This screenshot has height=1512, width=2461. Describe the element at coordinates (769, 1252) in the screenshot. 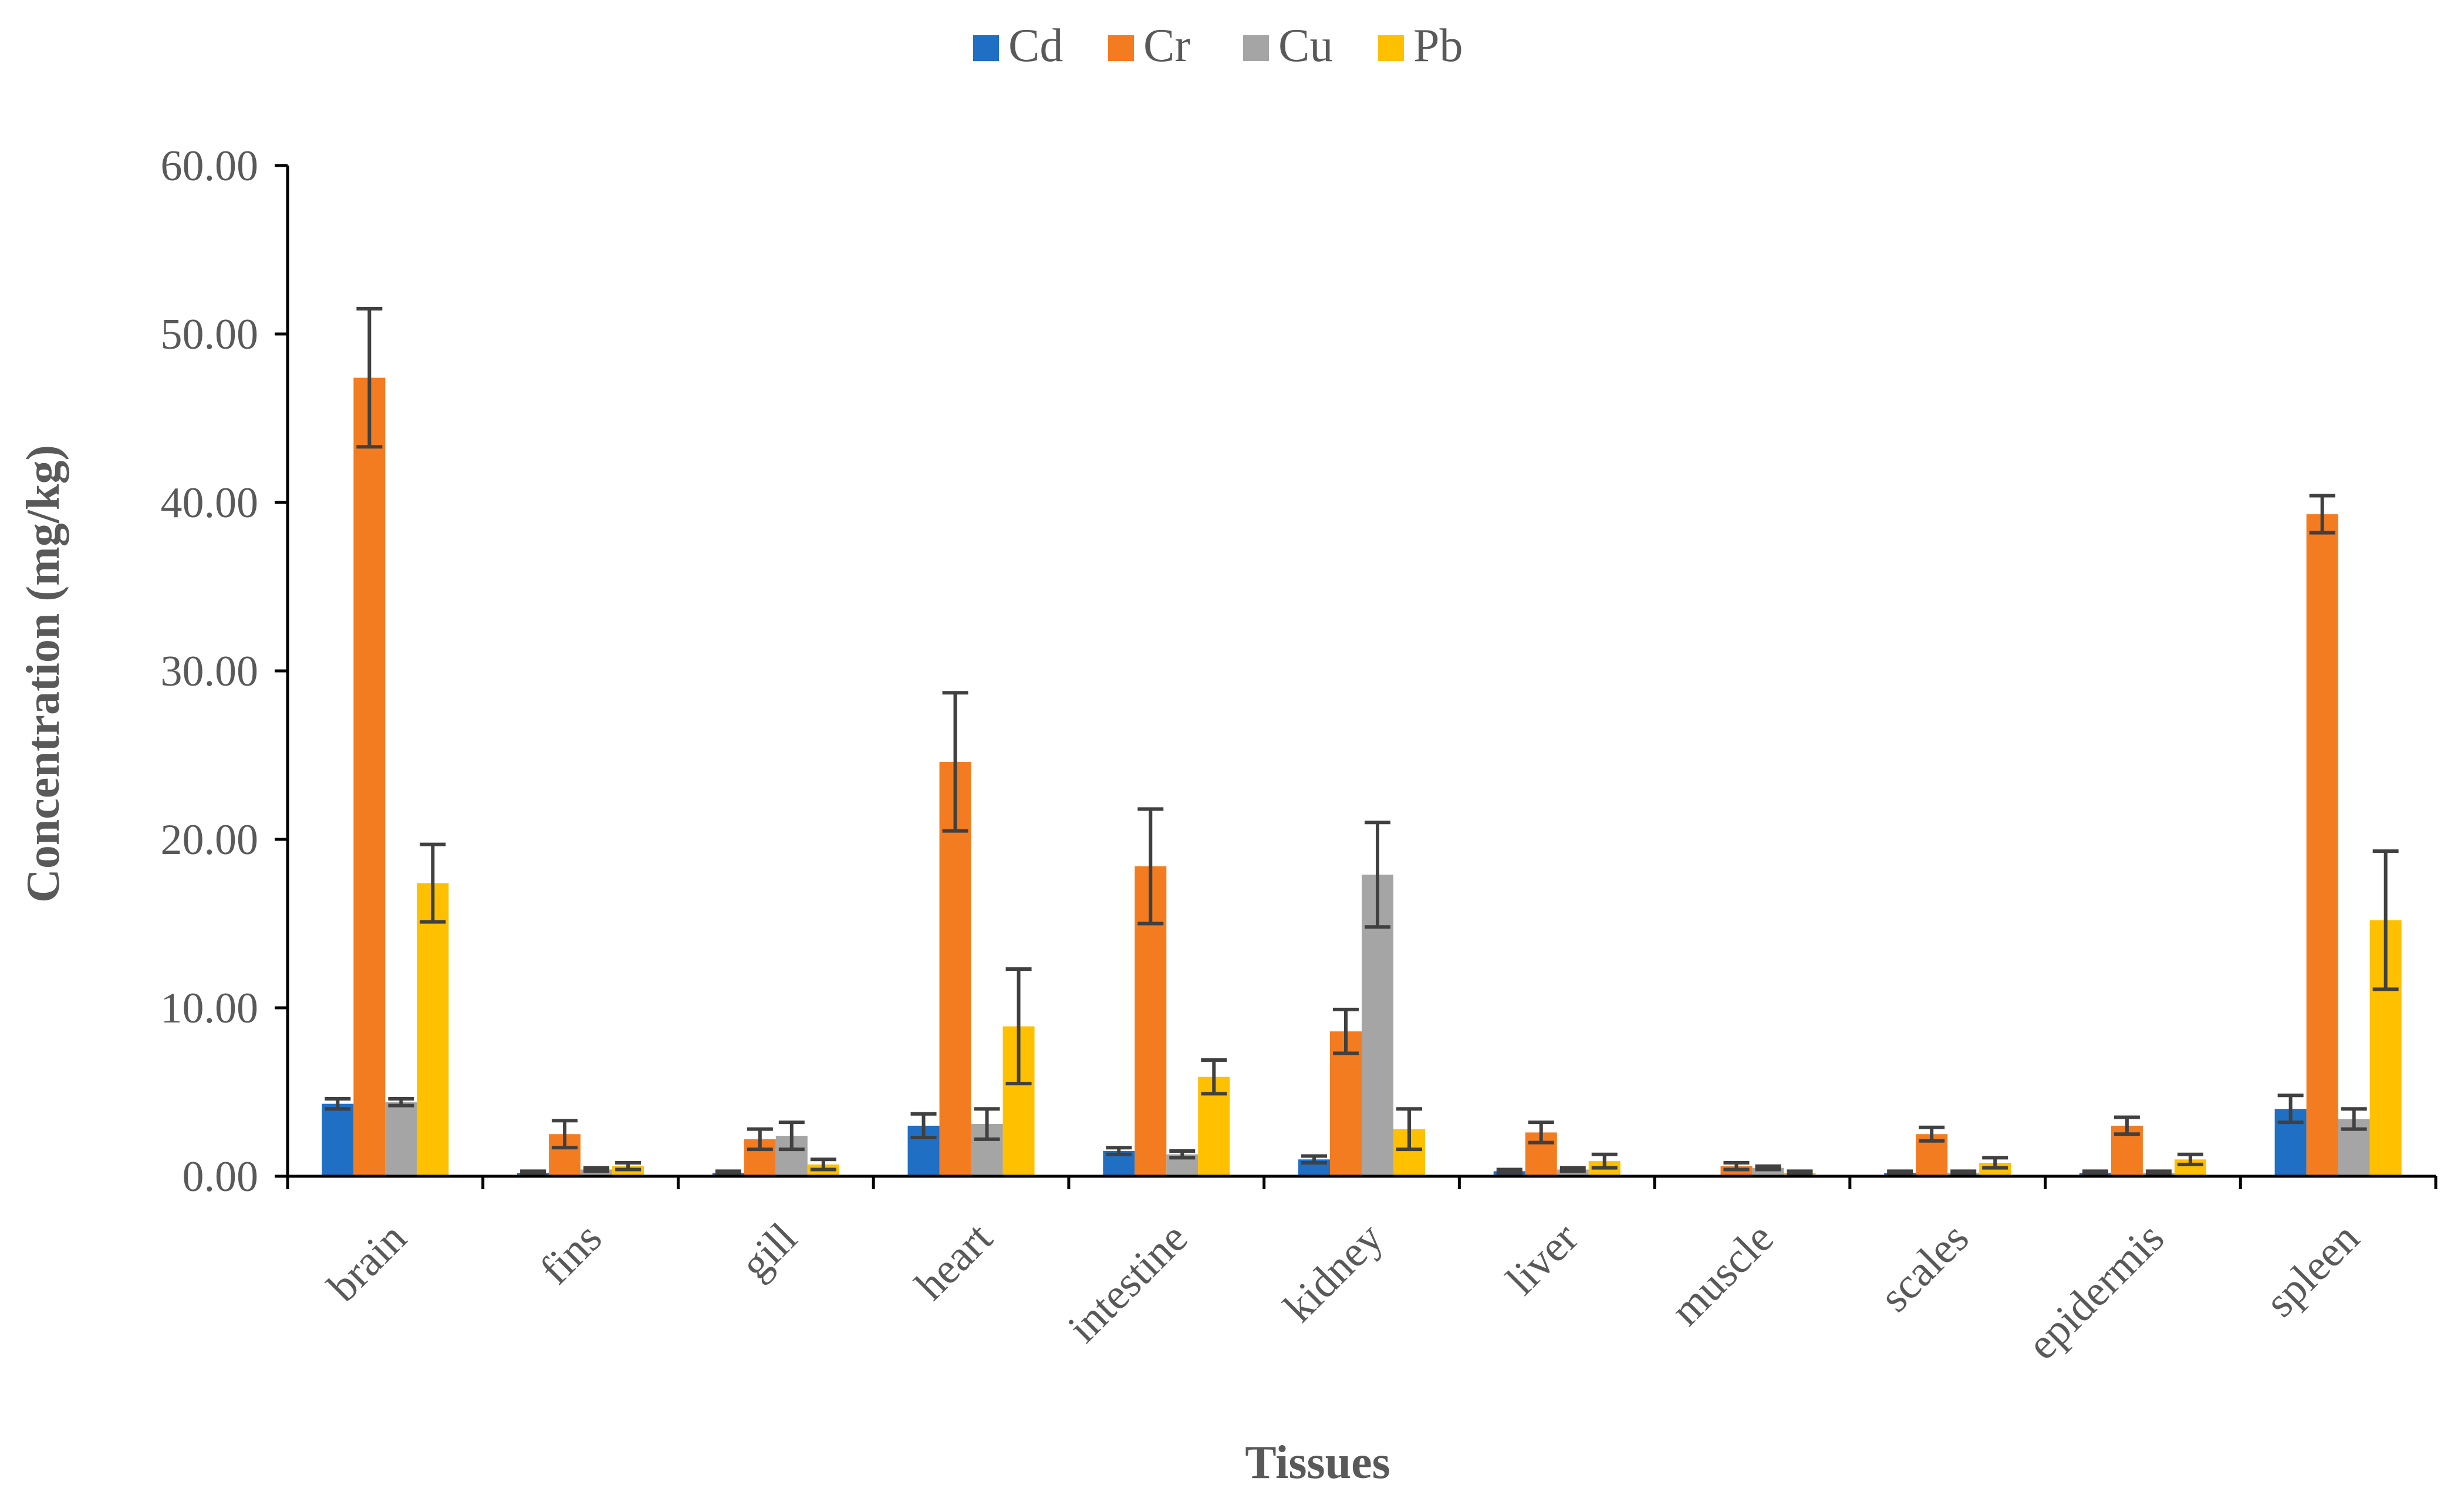

I see `x-category-label: gill` at that location.